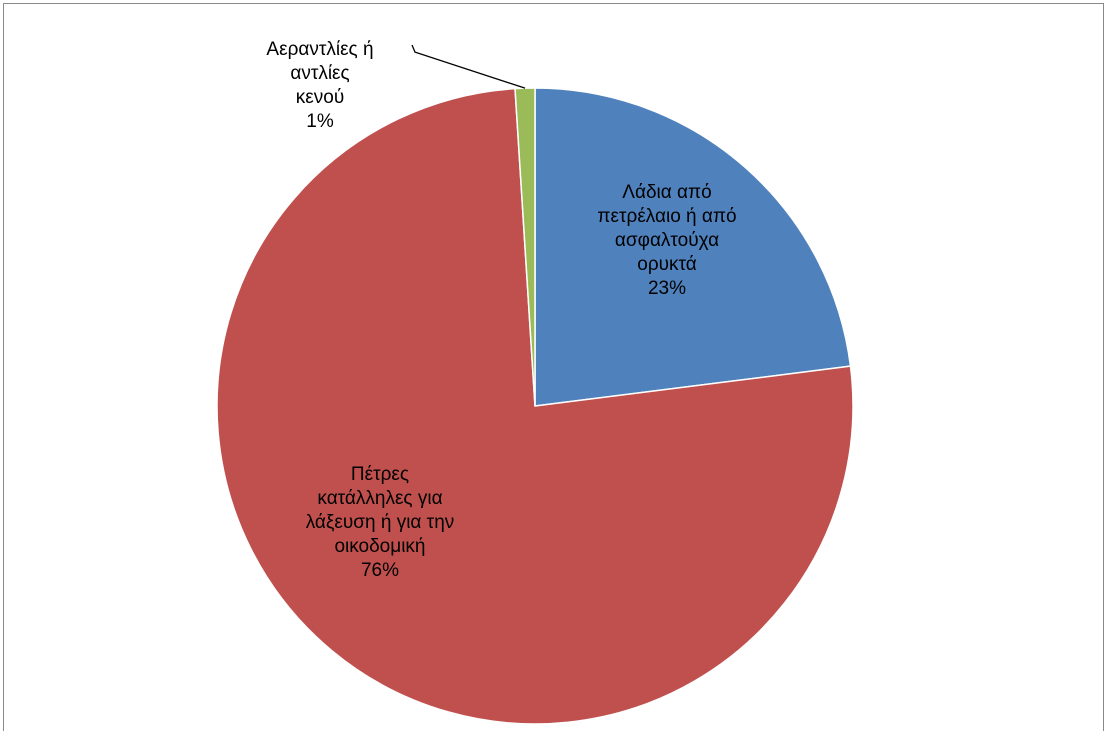 The width and height of the screenshot is (1107, 731). I want to click on category-label-line: Λάδια από, so click(666, 192).